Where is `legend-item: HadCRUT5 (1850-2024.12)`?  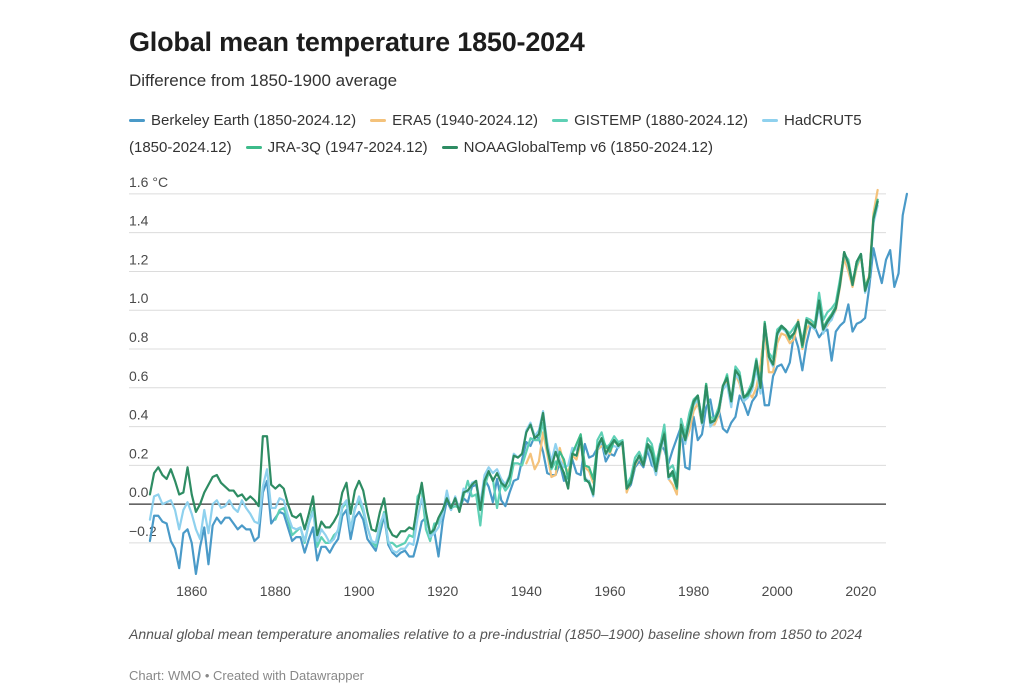 legend-item: HadCRUT5 (1850-2024.12) is located at coordinates (495, 134).